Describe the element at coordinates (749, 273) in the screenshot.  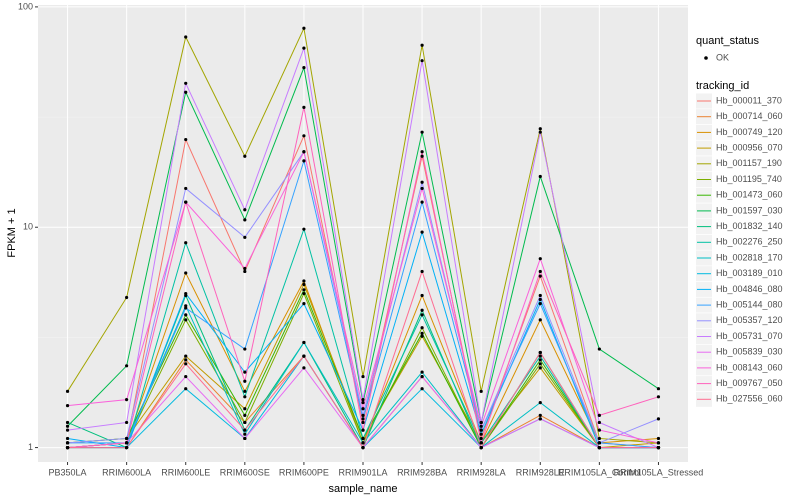
I see `legend-label: Hb_003189_010` at that location.